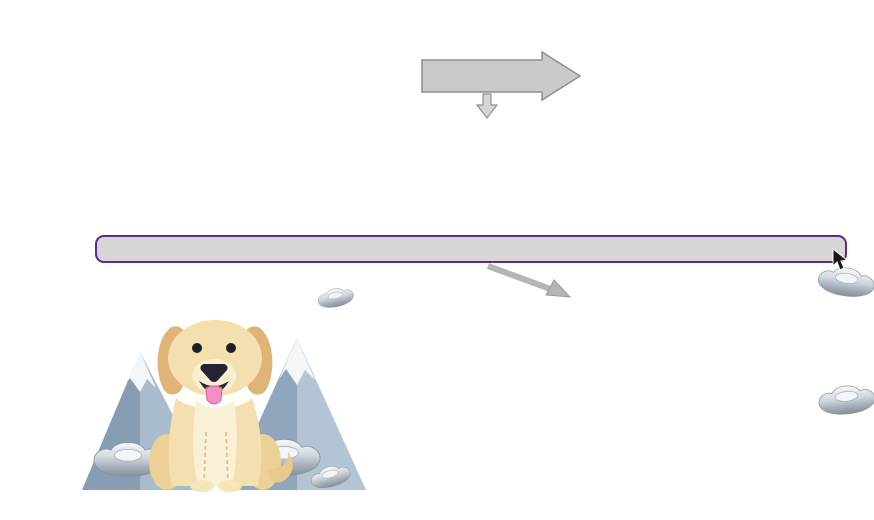 The image size is (874, 520). Describe the element at coordinates (529, 280) in the screenshot. I see `annotation-arrow-icon` at that location.